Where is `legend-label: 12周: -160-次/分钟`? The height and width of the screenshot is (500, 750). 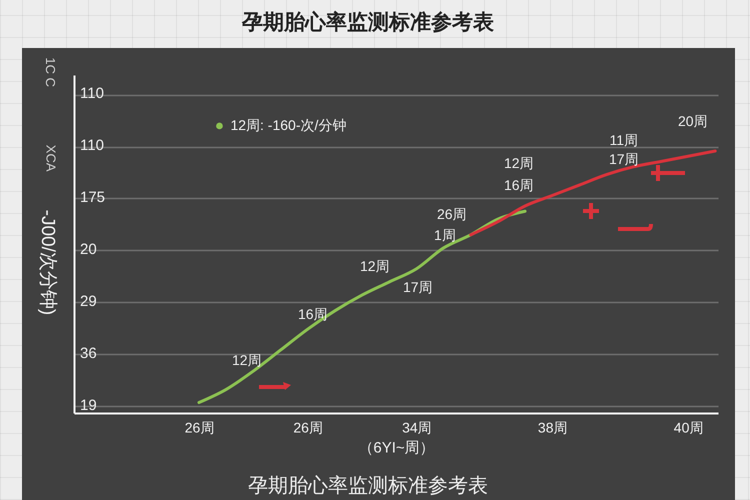
legend-label: 12周: -160-次/分钟 is located at coordinates (288, 124).